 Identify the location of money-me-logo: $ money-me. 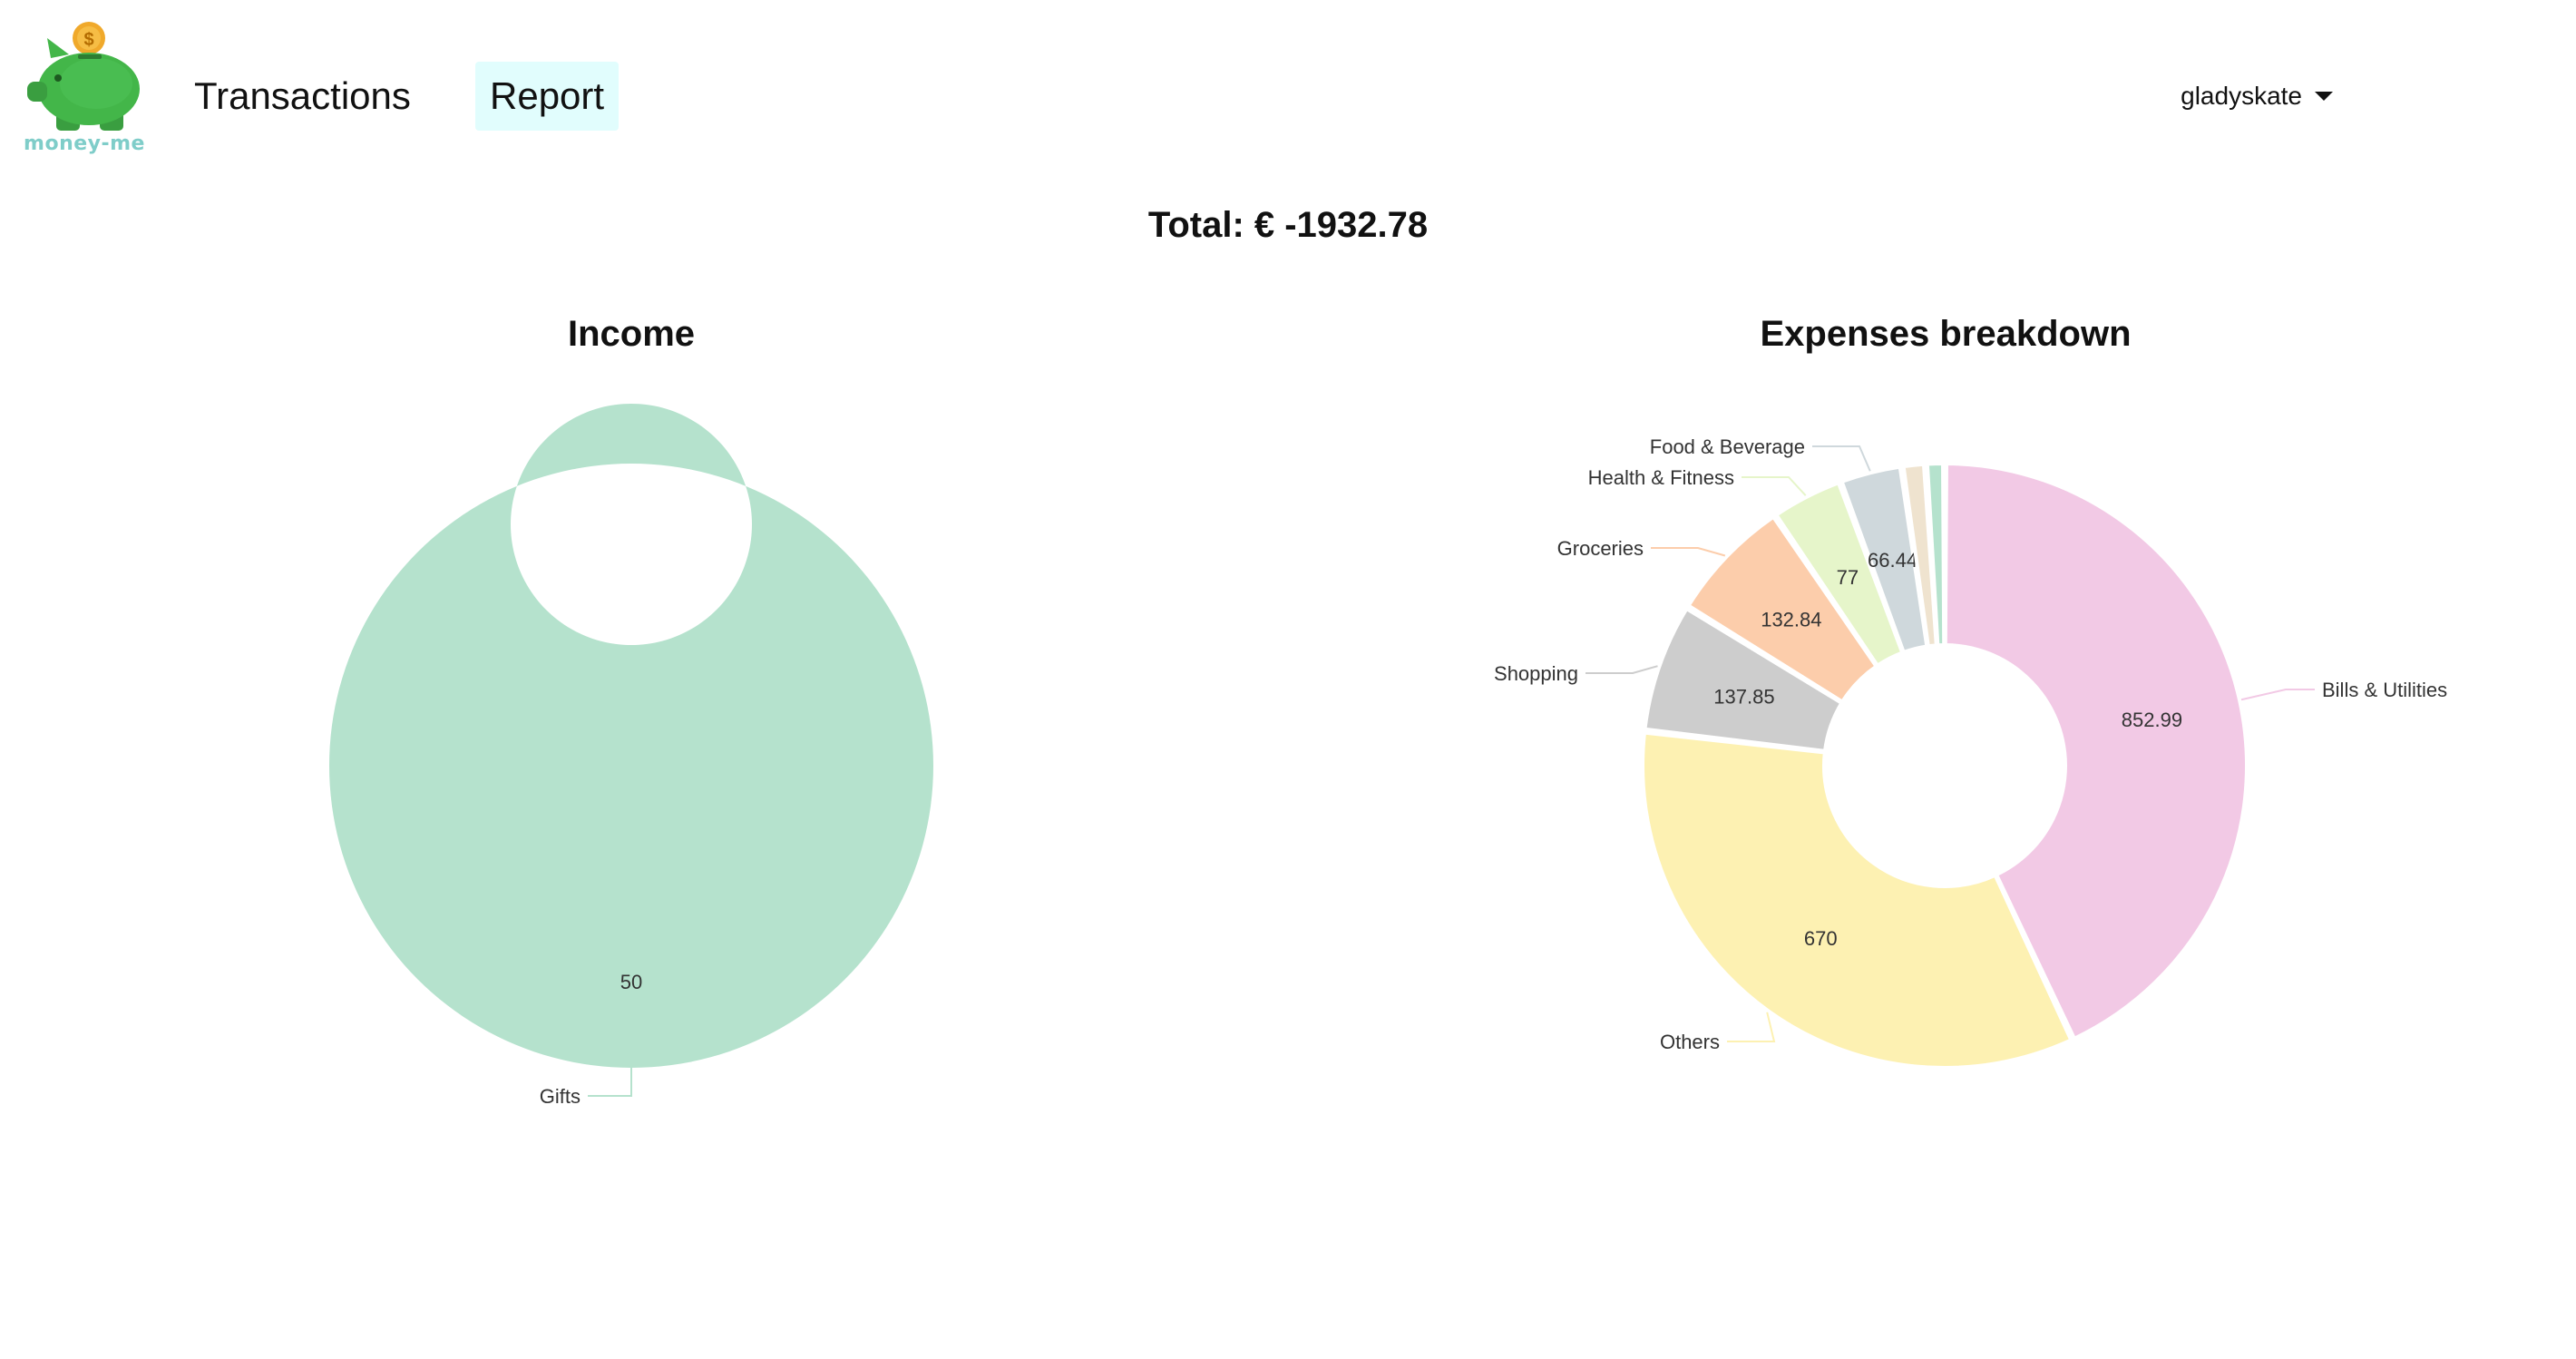
(84, 90).